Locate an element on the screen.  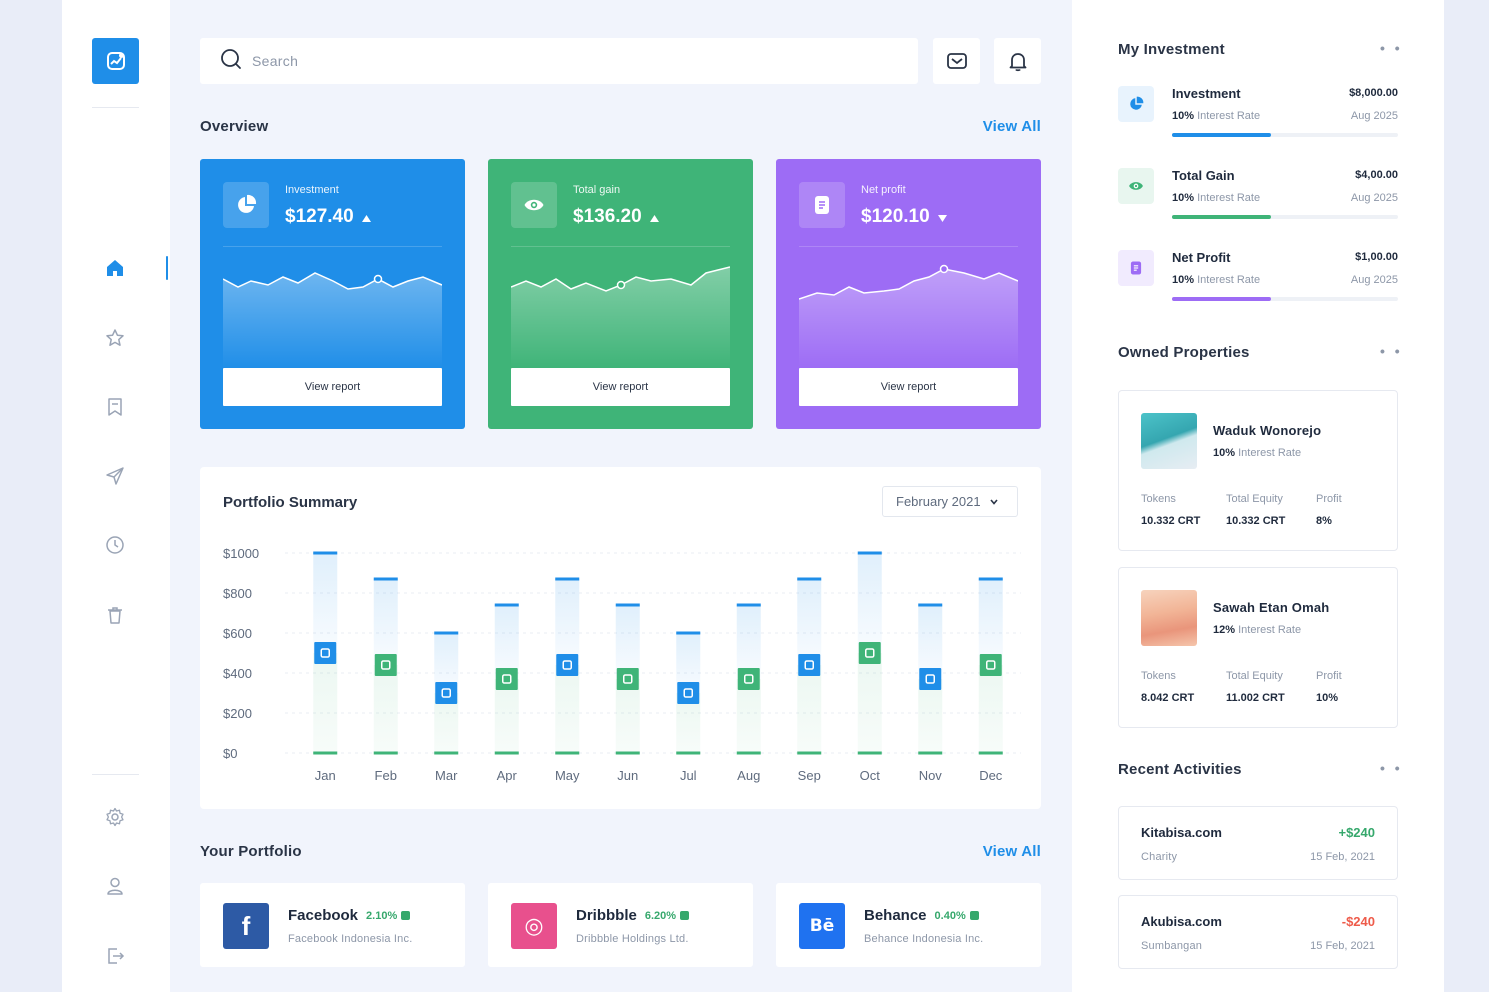
portfolio-card-facebook: f Facebook 2.10% Facebook Indonesia Inc. is located at coordinates (332, 925).